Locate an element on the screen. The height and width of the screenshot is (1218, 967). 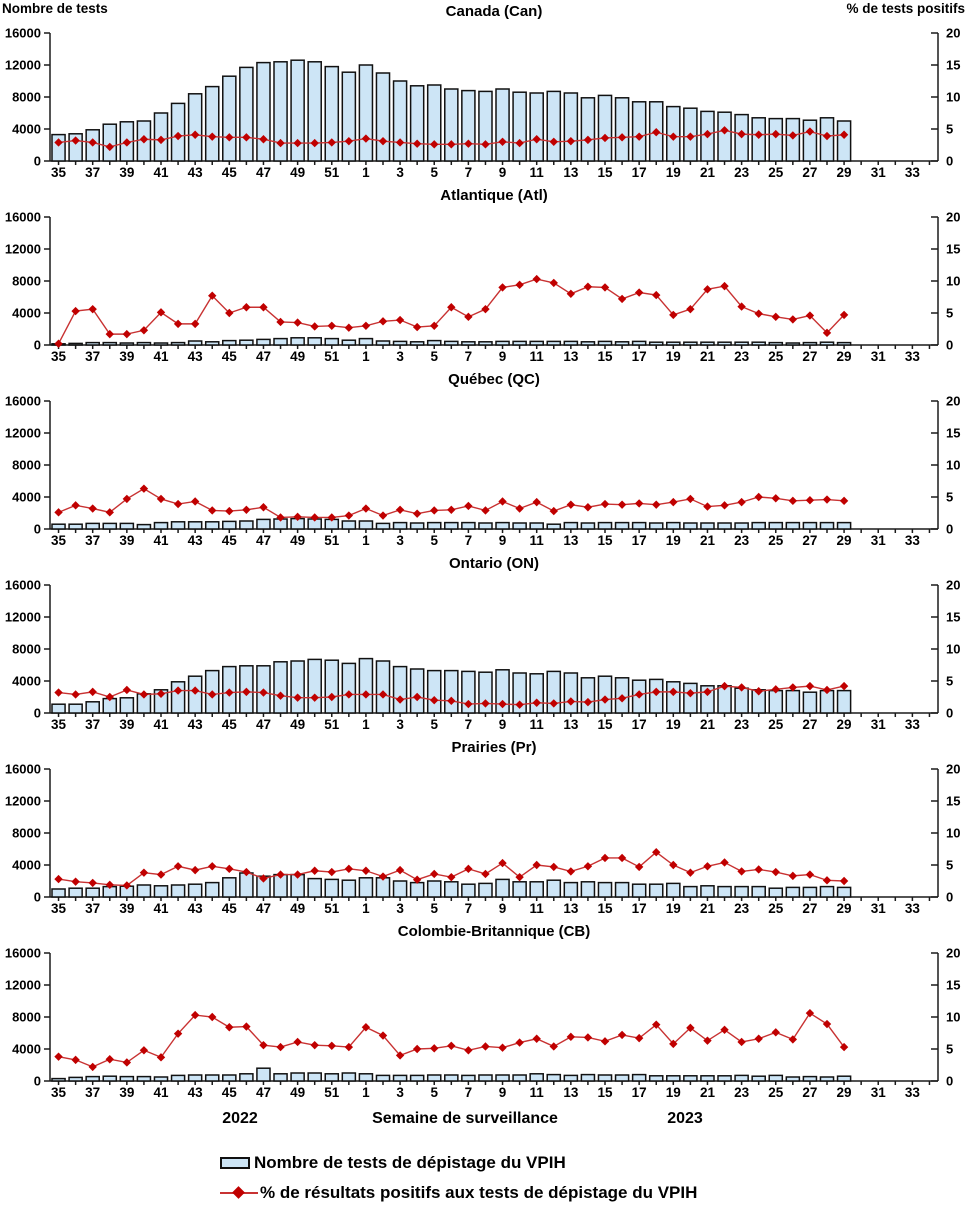
svg-text: 19 is located at coordinates (673, 724).